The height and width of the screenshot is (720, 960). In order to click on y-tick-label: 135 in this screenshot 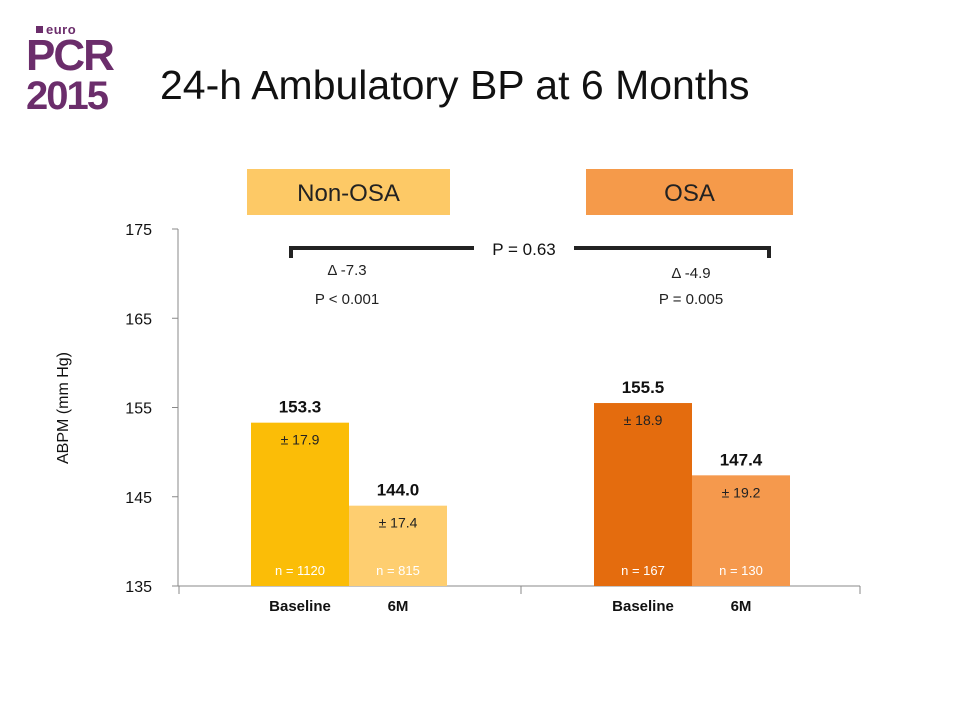, I will do `click(138, 587)`.